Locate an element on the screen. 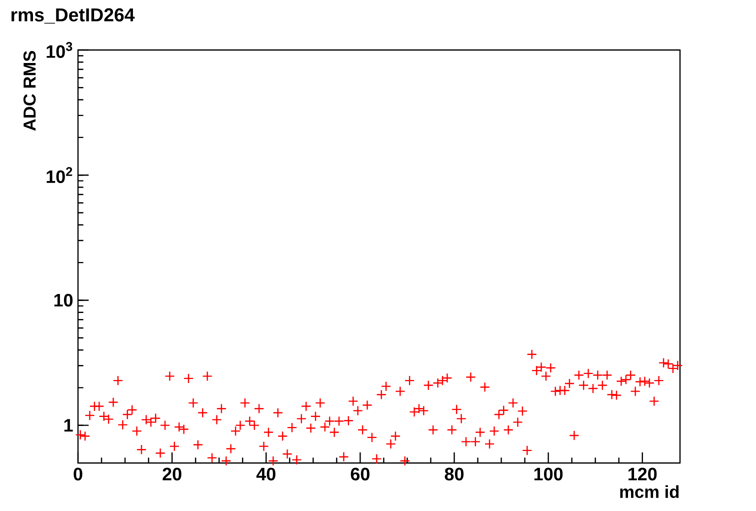  y-tick-label: 10$^{3}$ is located at coordinates (59, 50).